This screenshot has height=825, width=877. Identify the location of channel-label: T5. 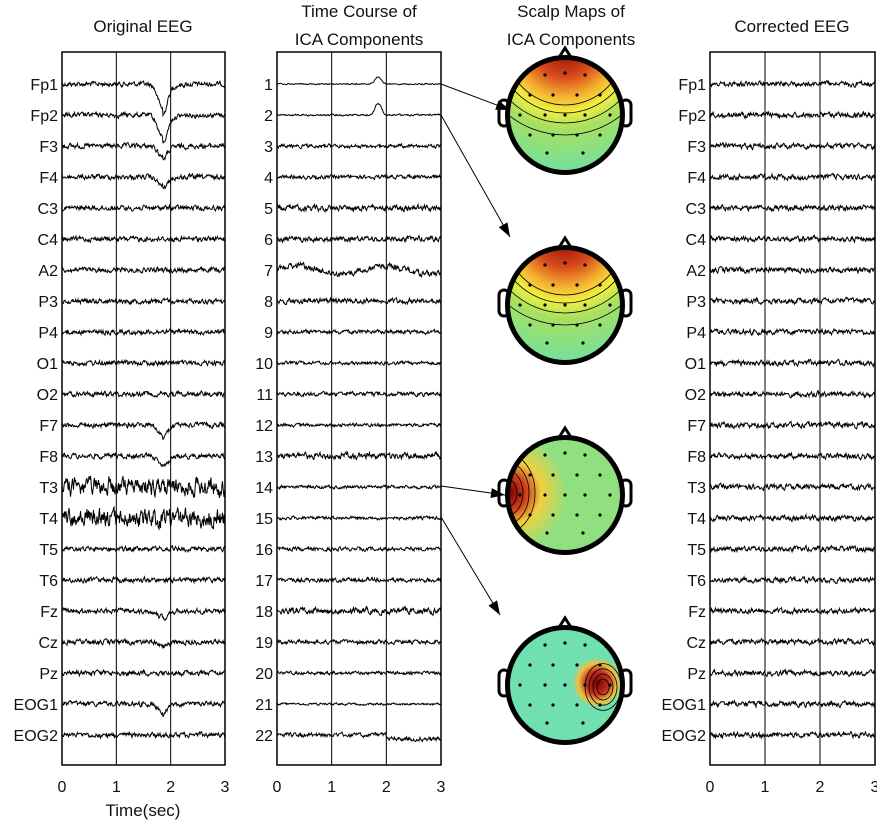
(696, 550).